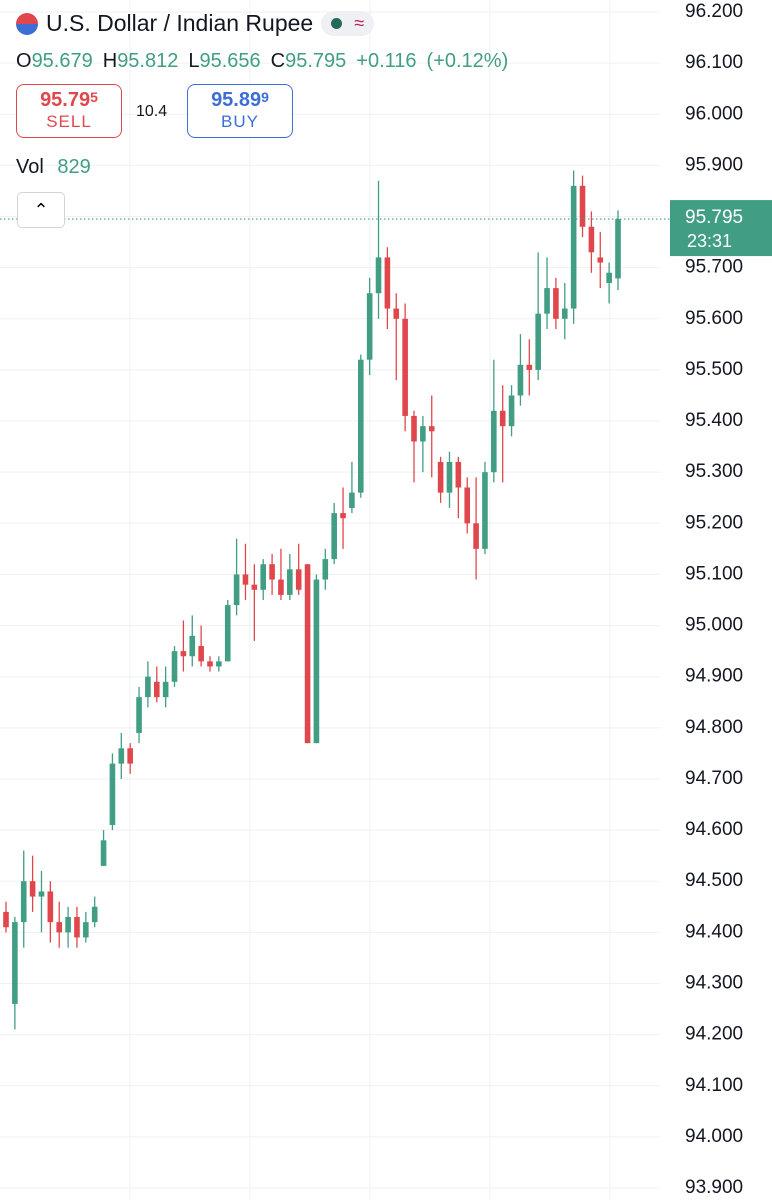 The image size is (772, 1200). I want to click on volume-row: Vol 829, so click(53, 167).